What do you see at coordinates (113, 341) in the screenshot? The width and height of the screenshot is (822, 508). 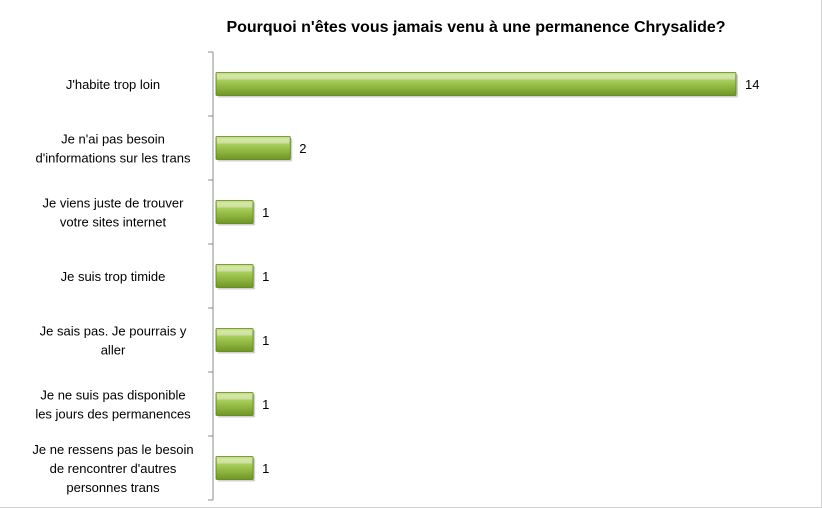 I see `category-label: Je sais pas. Je pourrais y aller` at bounding box center [113, 341].